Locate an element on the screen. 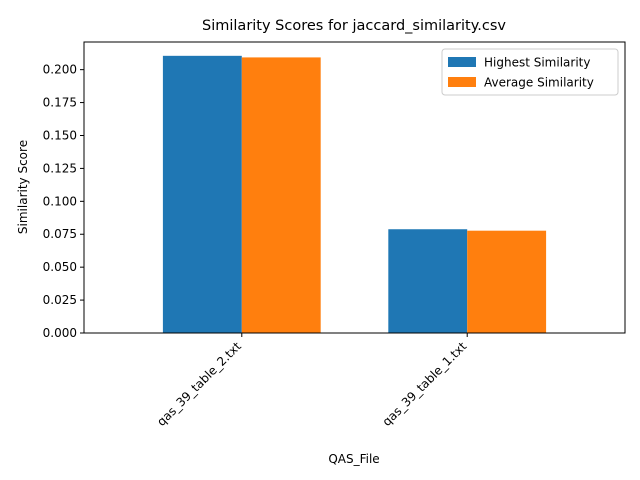 The height and width of the screenshot is (480, 640). y-tick-label: 0.125 is located at coordinates (60, 168).